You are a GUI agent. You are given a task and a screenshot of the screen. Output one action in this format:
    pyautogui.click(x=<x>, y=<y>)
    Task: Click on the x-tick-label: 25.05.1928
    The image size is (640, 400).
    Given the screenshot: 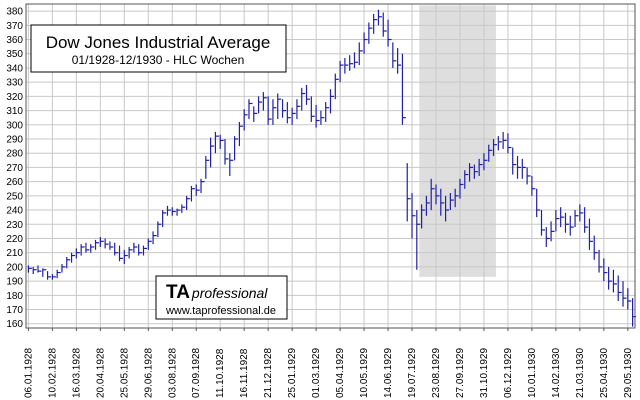 What is the action you would take?
    pyautogui.click(x=124, y=373)
    